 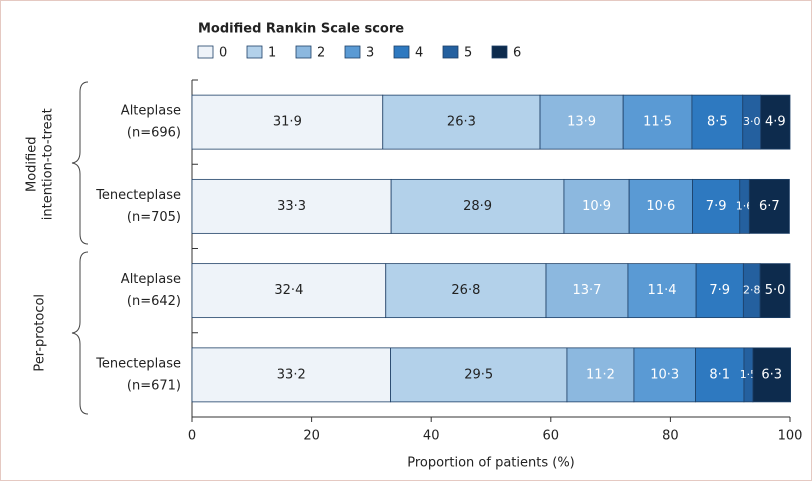 I want to click on value-label: 11·2, so click(x=600, y=374).